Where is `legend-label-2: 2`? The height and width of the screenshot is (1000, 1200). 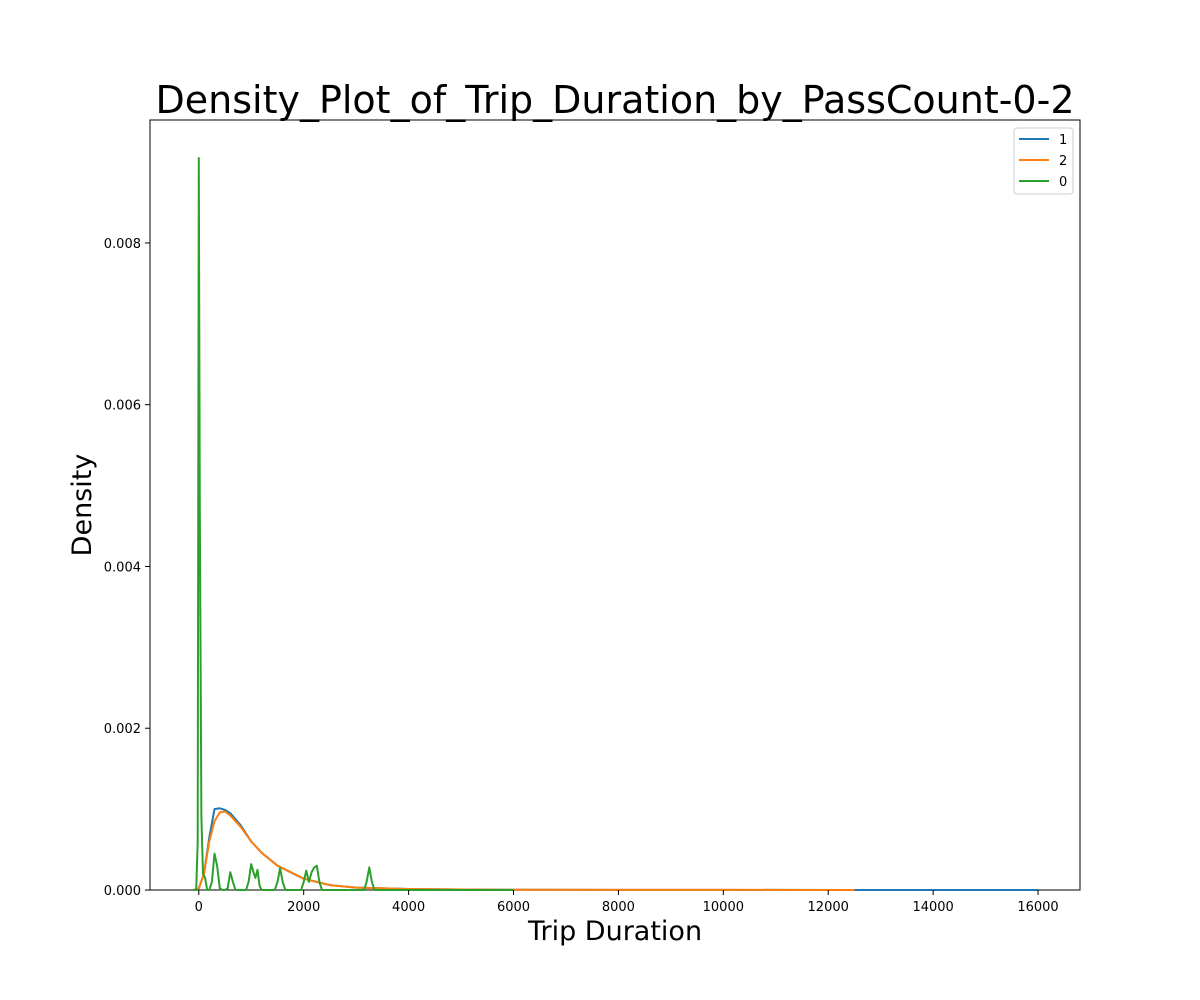 legend-label-2: 2 is located at coordinates (1063, 161).